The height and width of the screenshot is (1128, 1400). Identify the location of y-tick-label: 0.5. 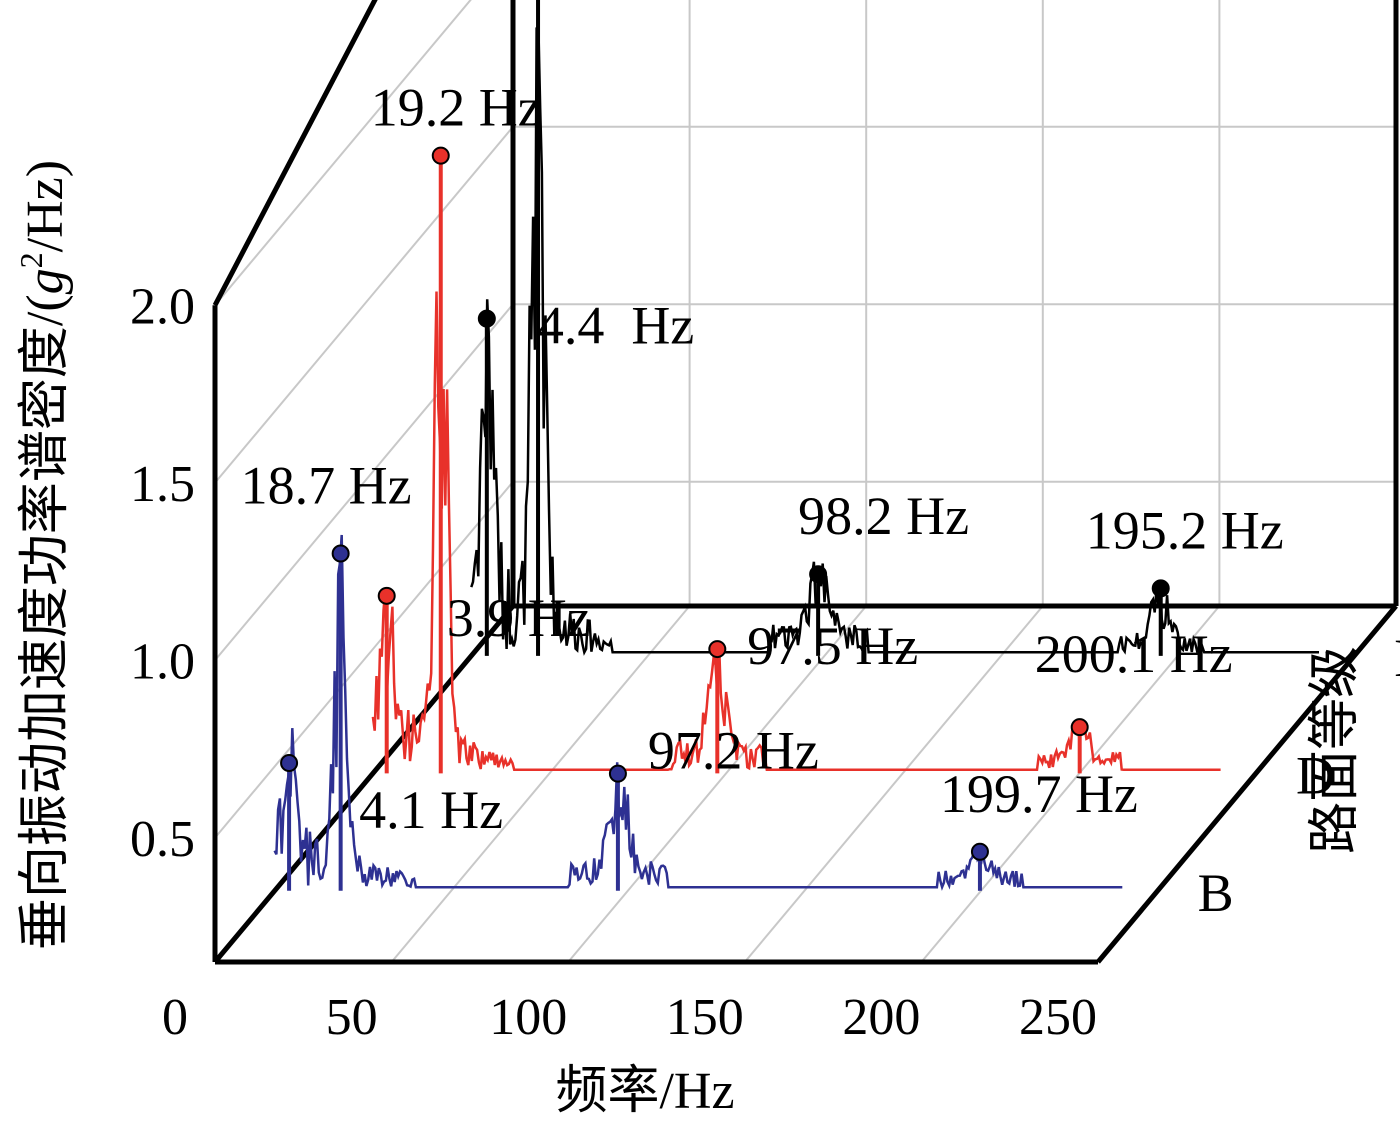
(162, 839).